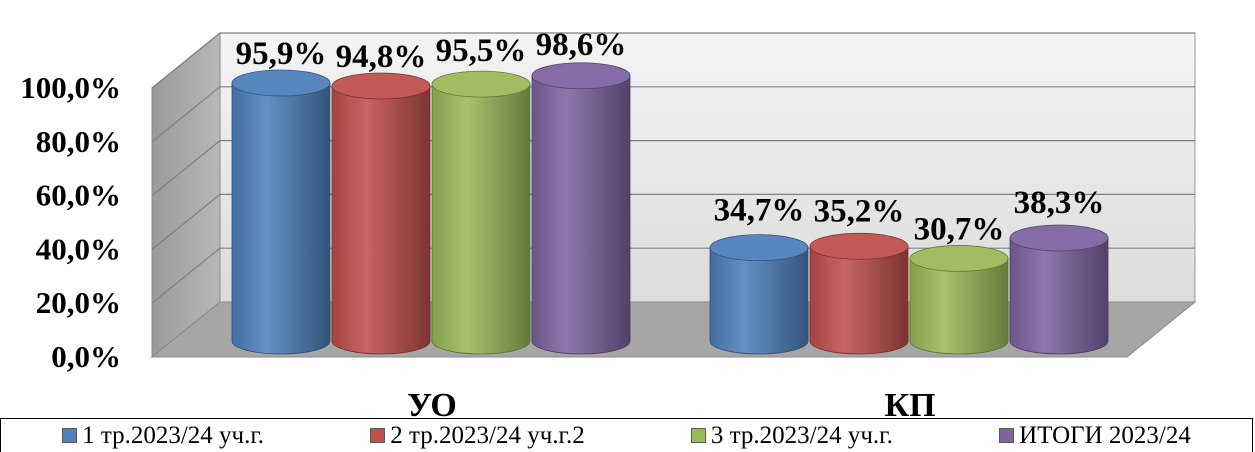 The height and width of the screenshot is (452, 1255). What do you see at coordinates (909, 402) in the screenshot?
I see `x-tick-label: КП` at bounding box center [909, 402].